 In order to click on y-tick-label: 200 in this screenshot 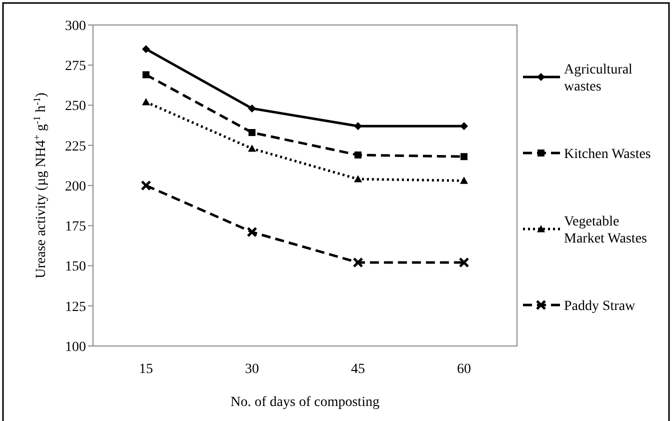, I will do `click(75, 186)`.